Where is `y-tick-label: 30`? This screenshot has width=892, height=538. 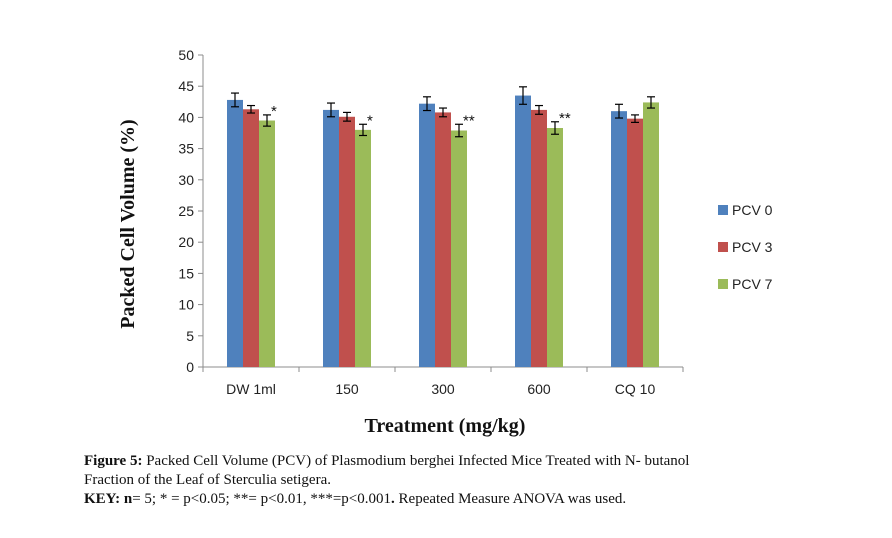 y-tick-label: 30 is located at coordinates (186, 180).